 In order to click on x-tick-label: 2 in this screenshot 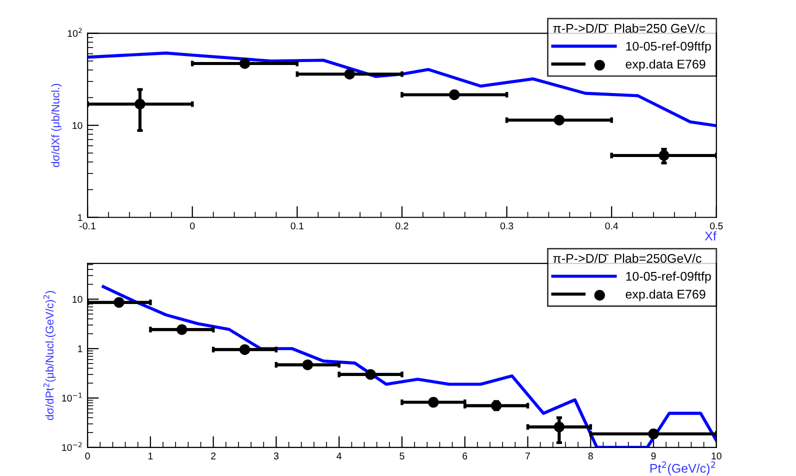, I will do `click(213, 456)`.